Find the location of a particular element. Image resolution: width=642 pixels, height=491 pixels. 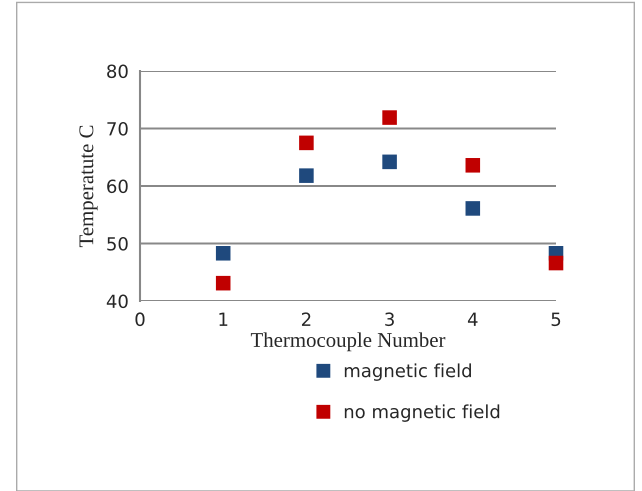

x-tick-label: 5 is located at coordinates (556, 319).